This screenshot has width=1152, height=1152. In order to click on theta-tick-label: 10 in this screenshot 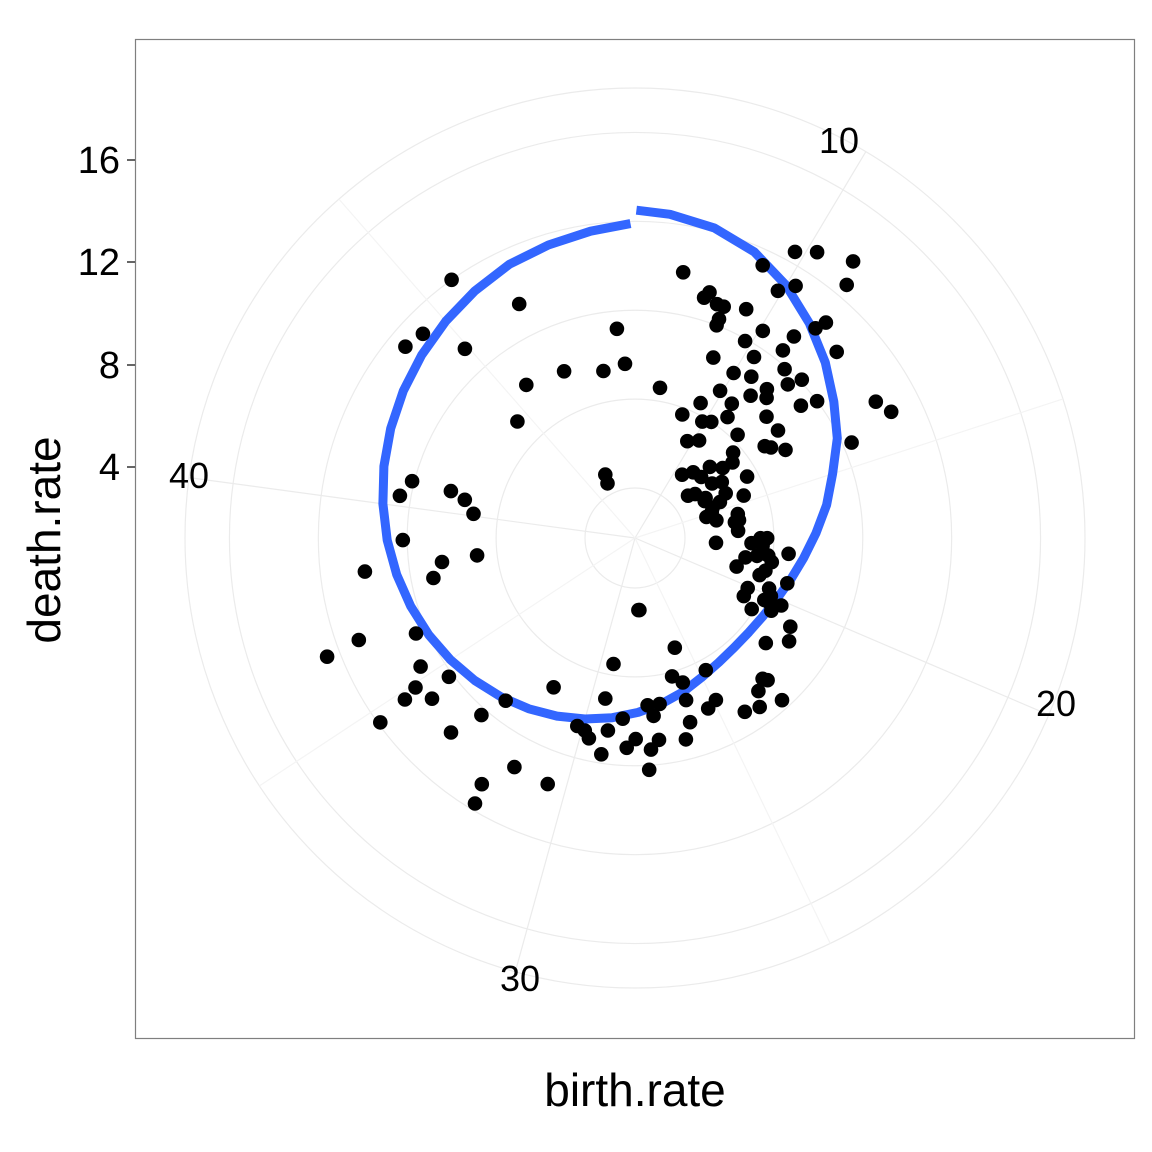, I will do `click(839, 140)`.